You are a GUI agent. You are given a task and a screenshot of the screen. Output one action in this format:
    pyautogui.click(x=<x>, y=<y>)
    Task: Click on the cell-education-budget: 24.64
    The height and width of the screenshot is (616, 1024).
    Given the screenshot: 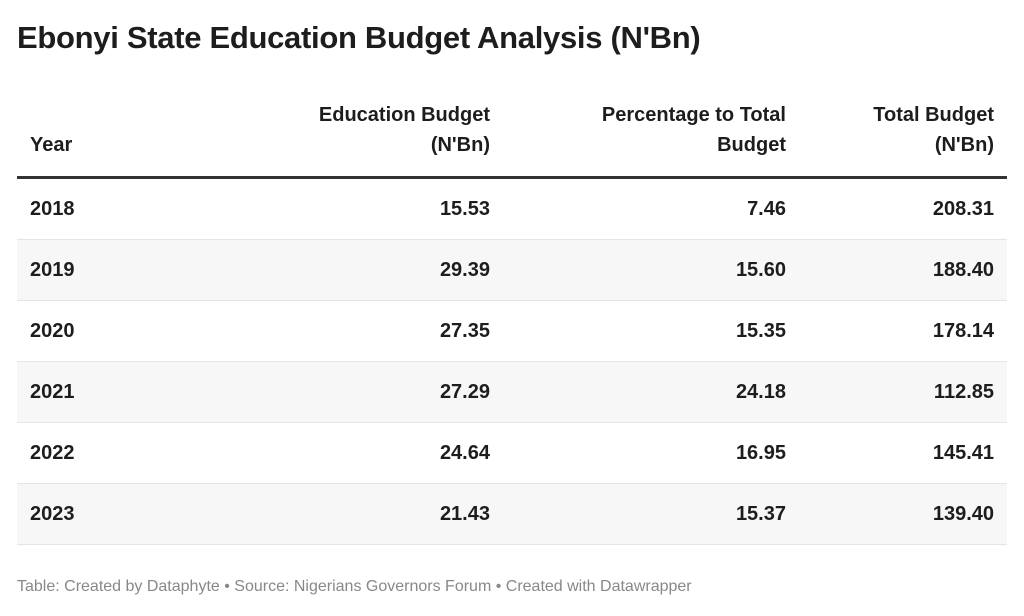 What is the action you would take?
    pyautogui.click(x=363, y=453)
    